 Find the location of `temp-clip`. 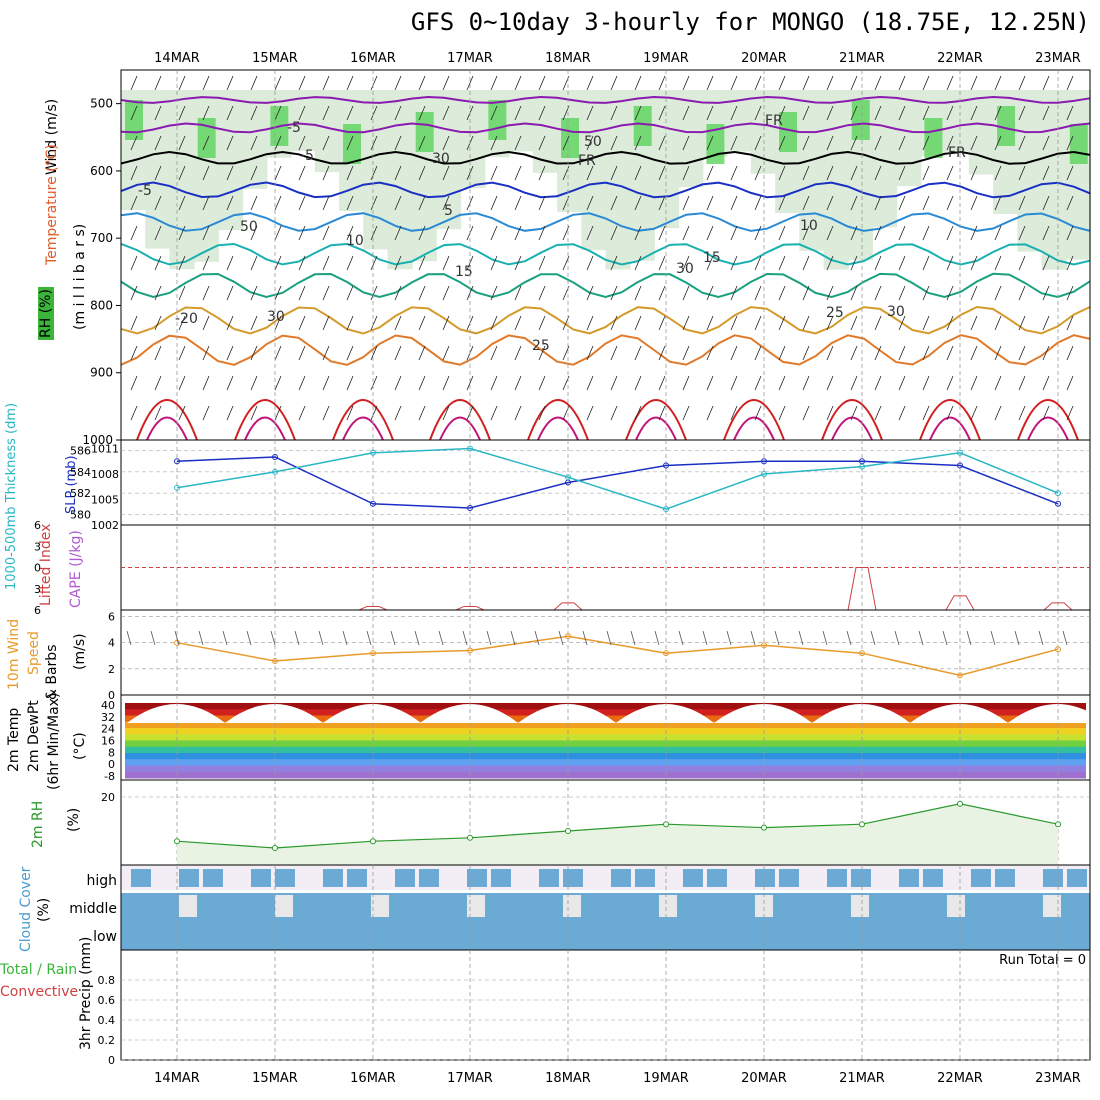

temp-clip is located at coordinates (1054, 713).